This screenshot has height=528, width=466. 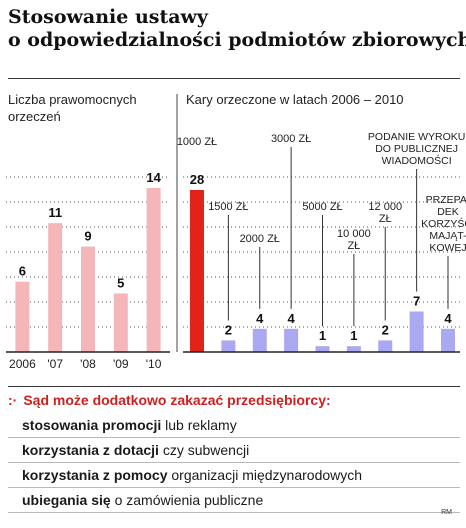 What do you see at coordinates (354, 234) in the screenshot?
I see `right-category-label: 10 000` at bounding box center [354, 234].